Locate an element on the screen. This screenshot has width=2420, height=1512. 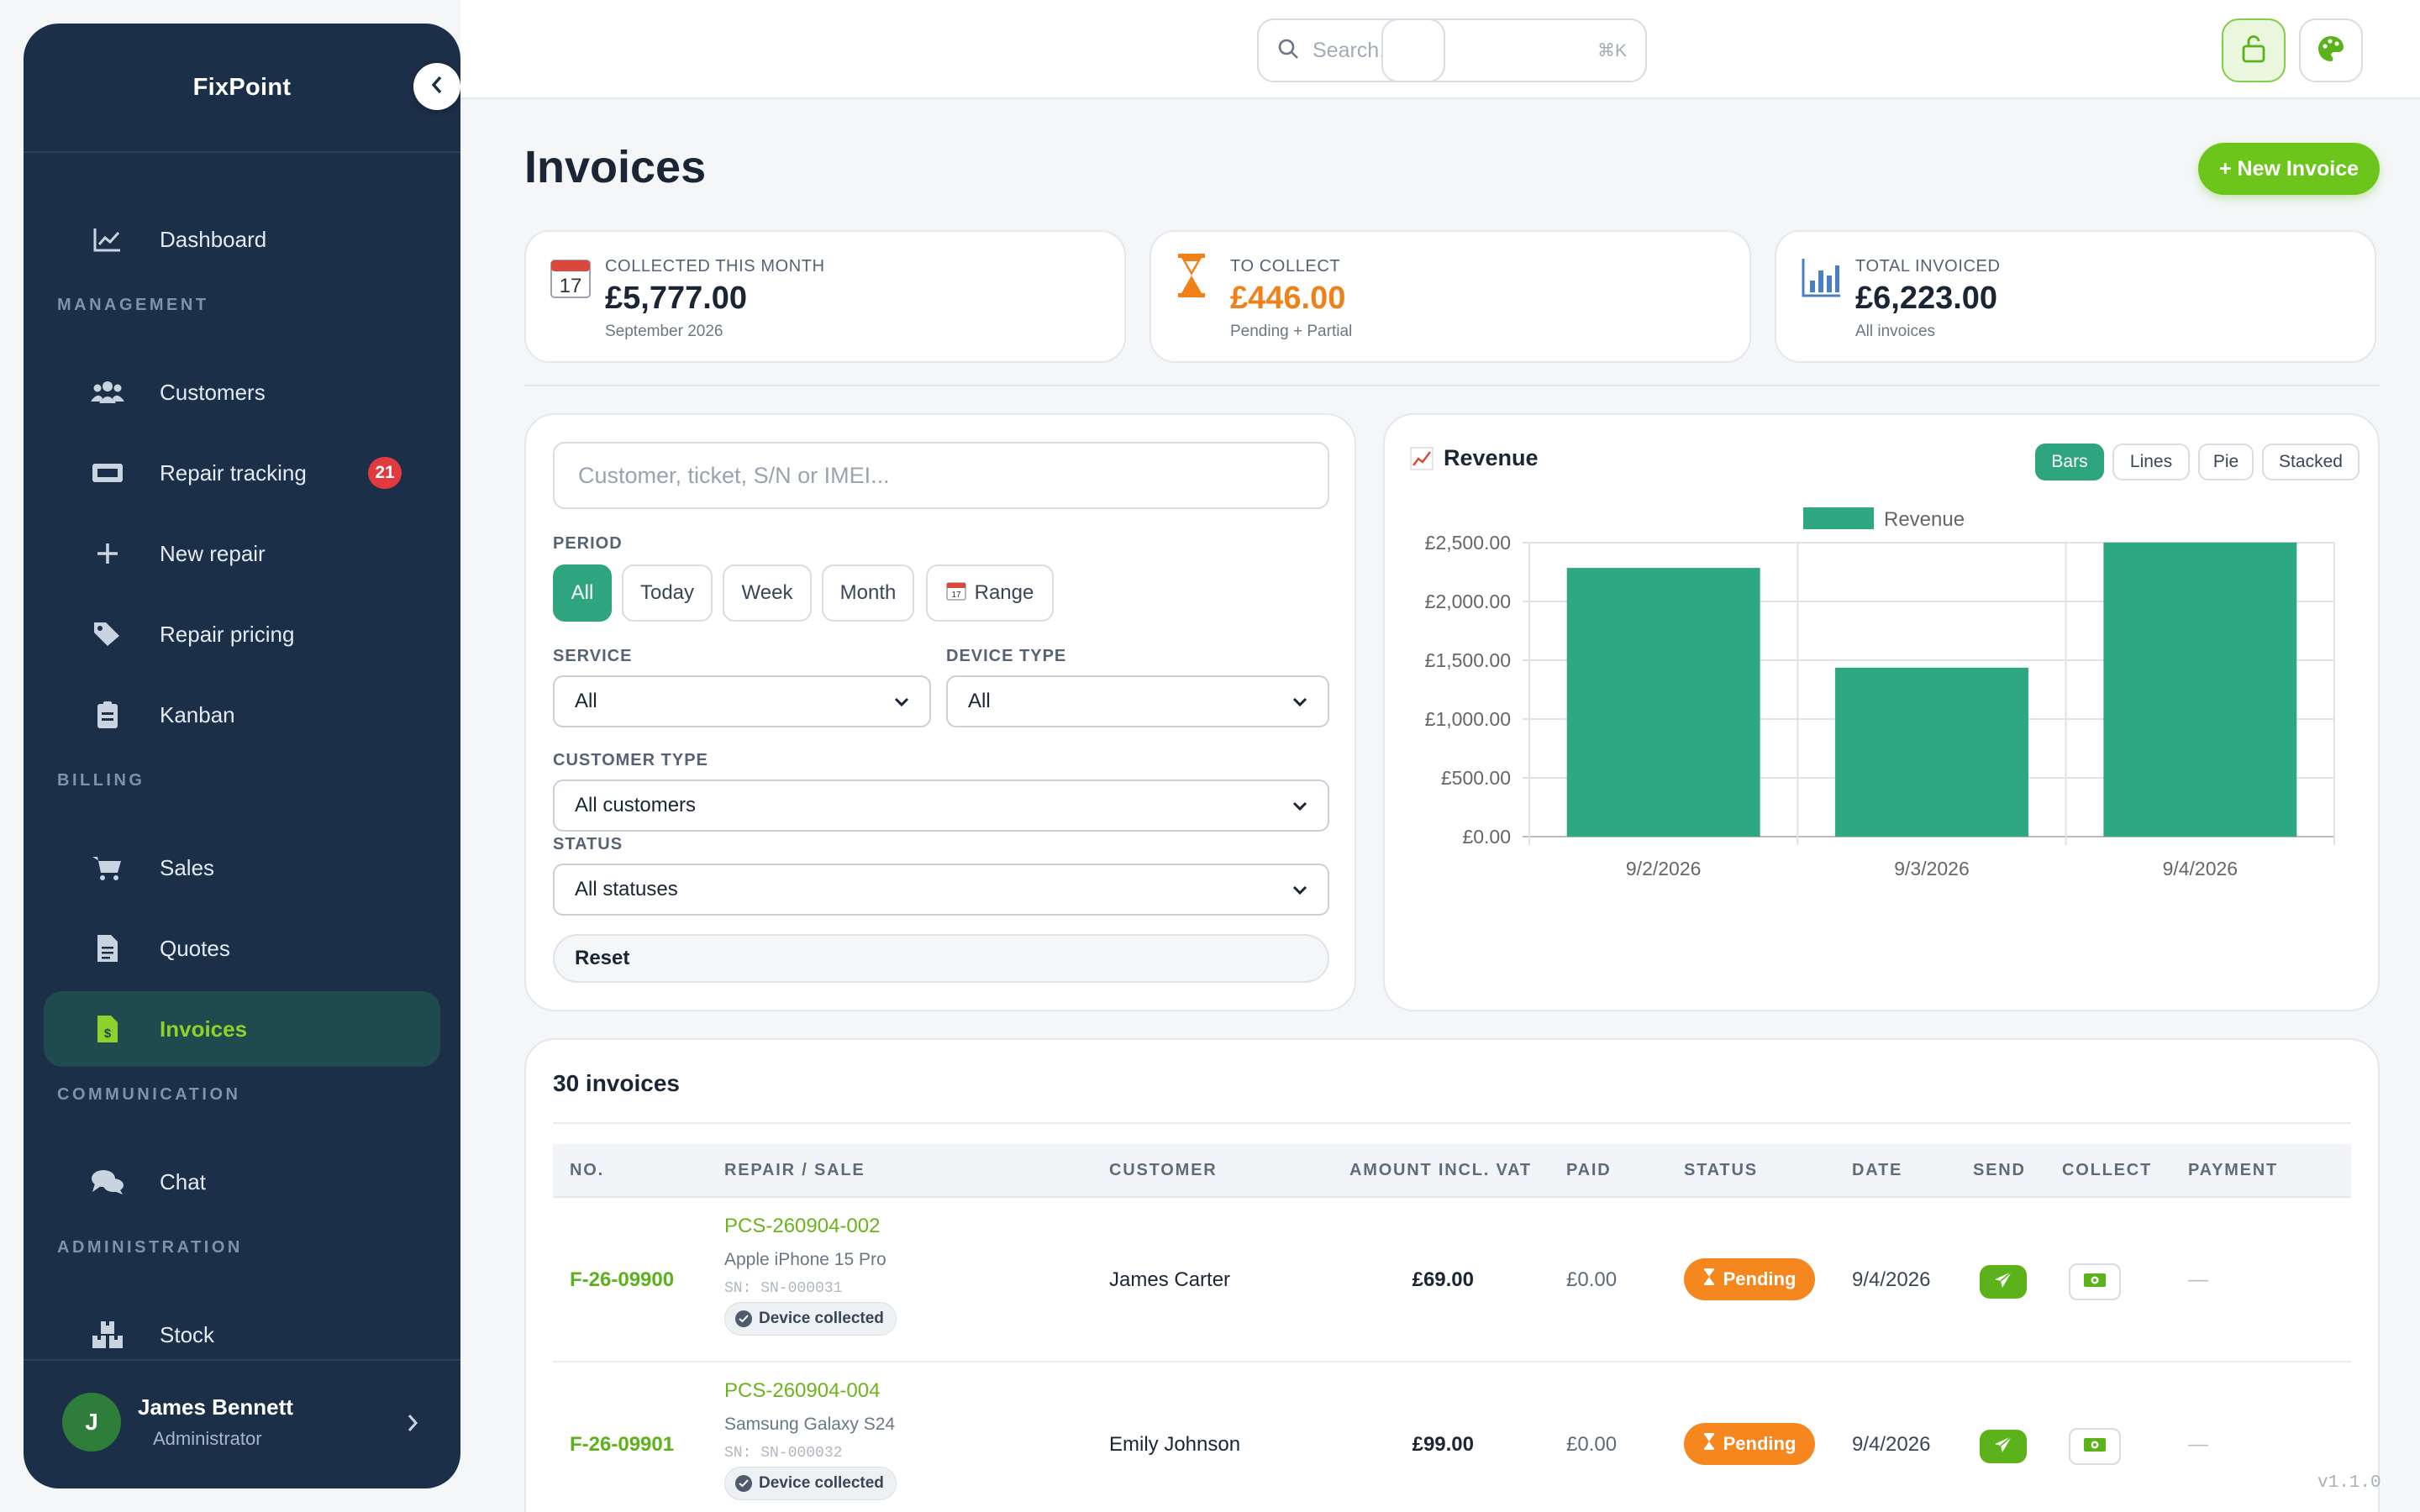
column-header: AMOUNT INCL. VAT is located at coordinates (1440, 1170).